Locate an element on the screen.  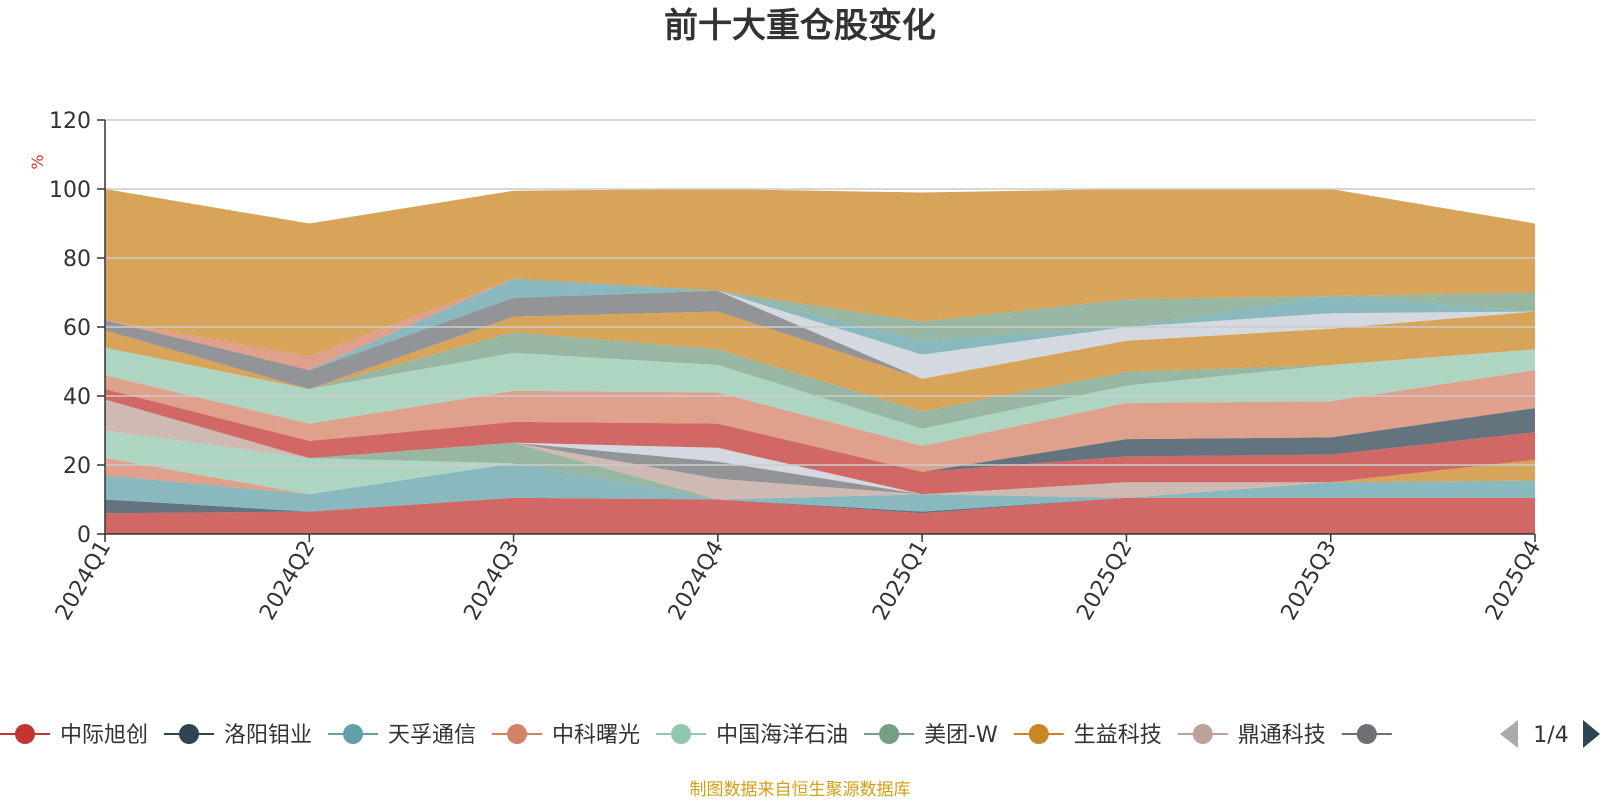
legend-item: 鼎通科技 is located at coordinates (1251, 735).